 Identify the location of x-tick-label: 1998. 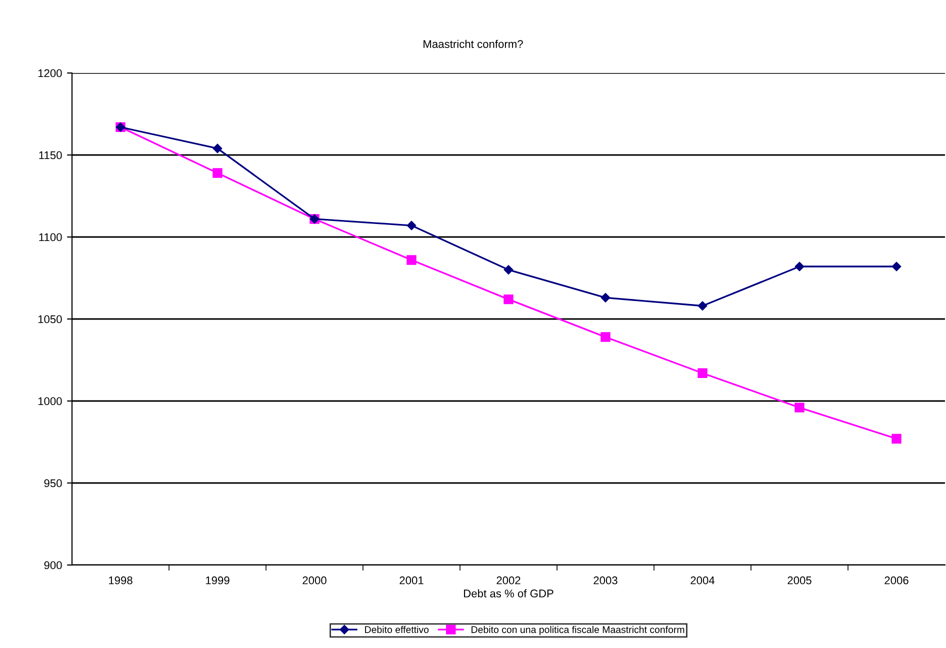
(120, 580).